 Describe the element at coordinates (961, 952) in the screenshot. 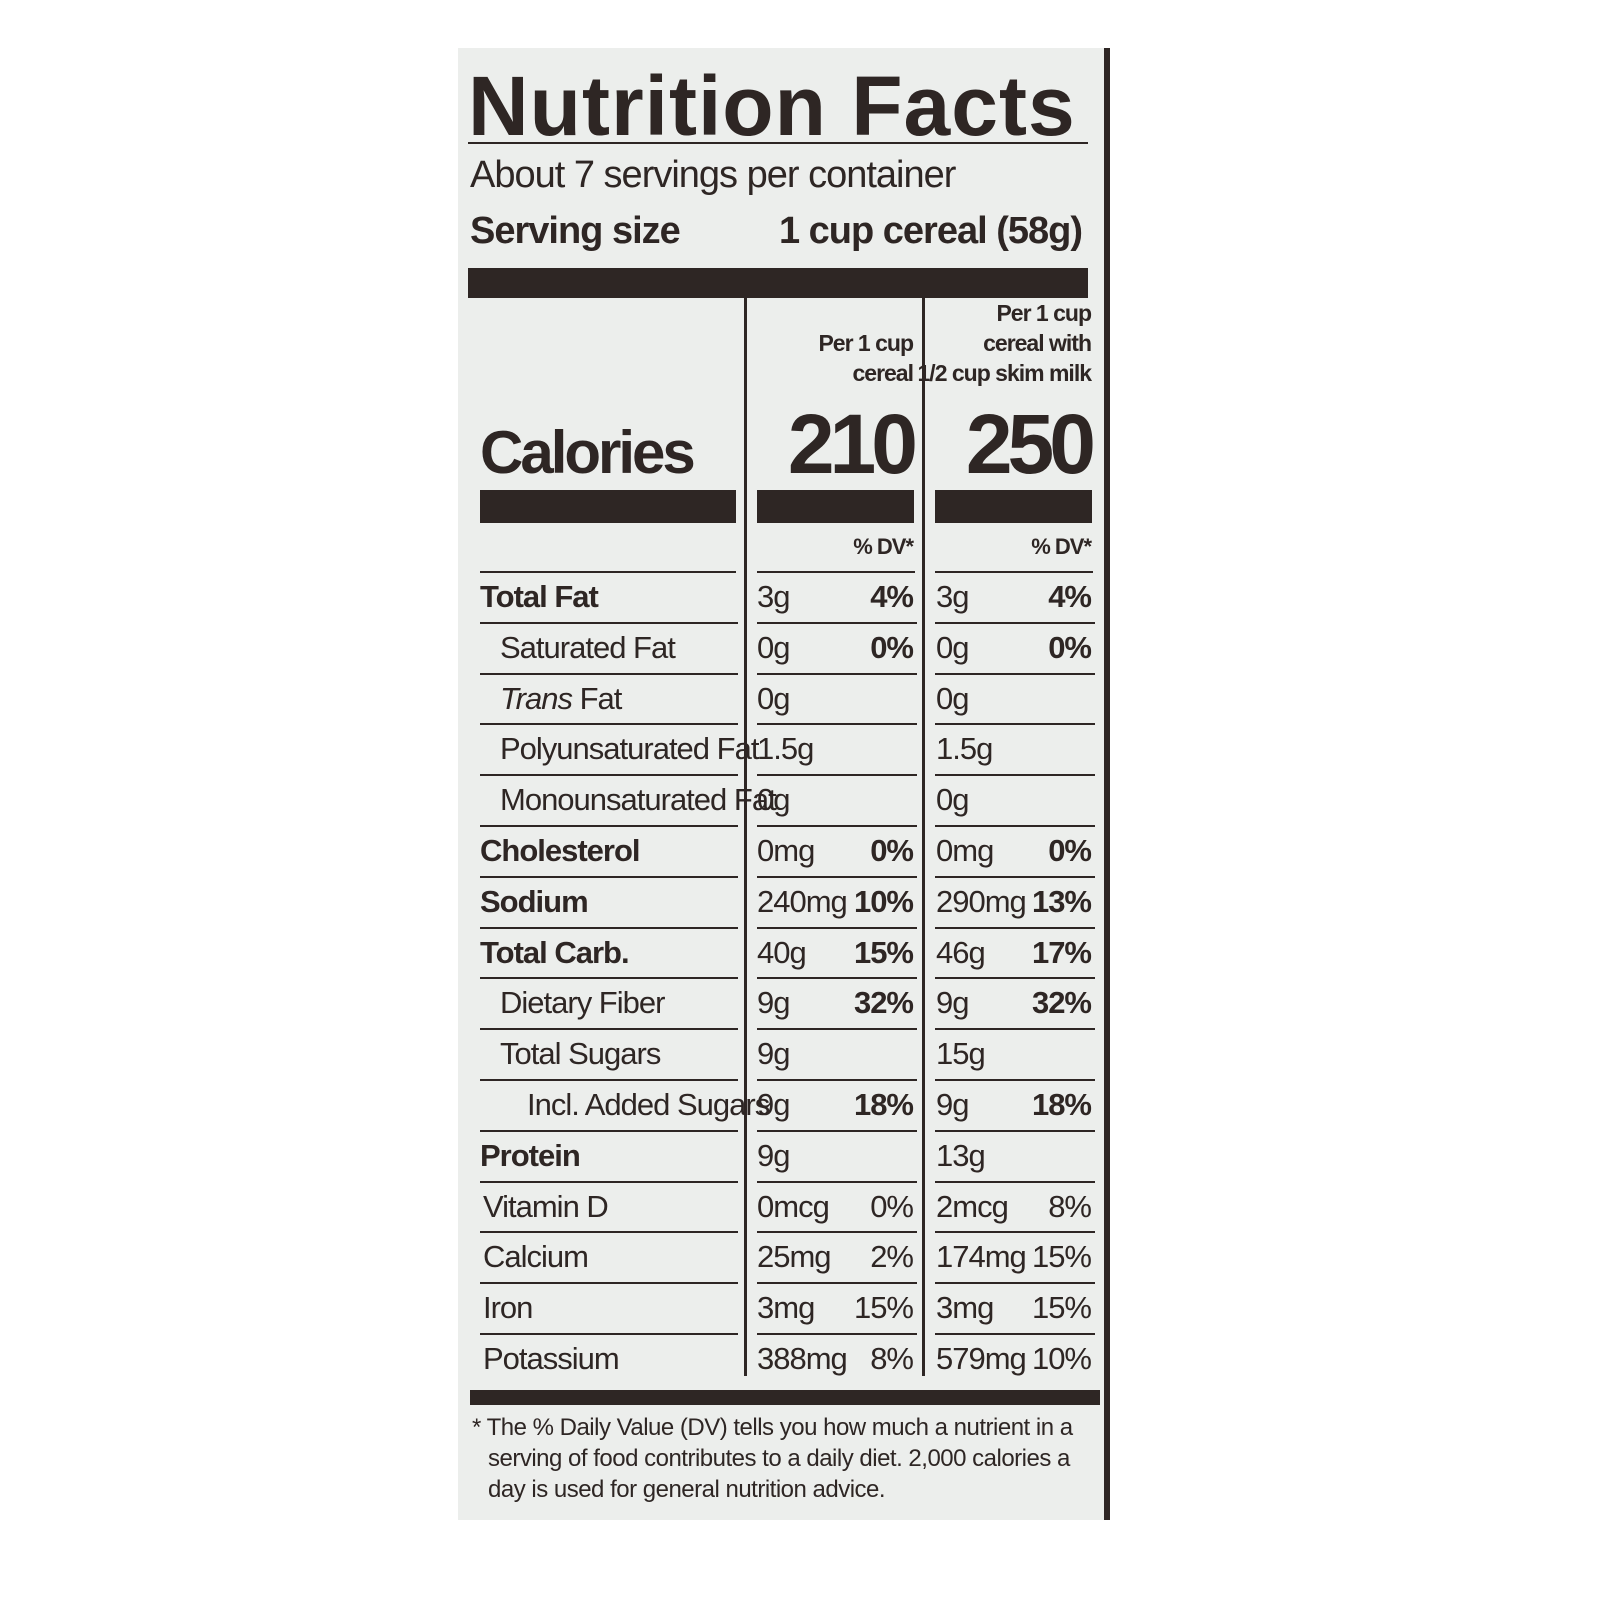

I see `amount: 46g` at that location.